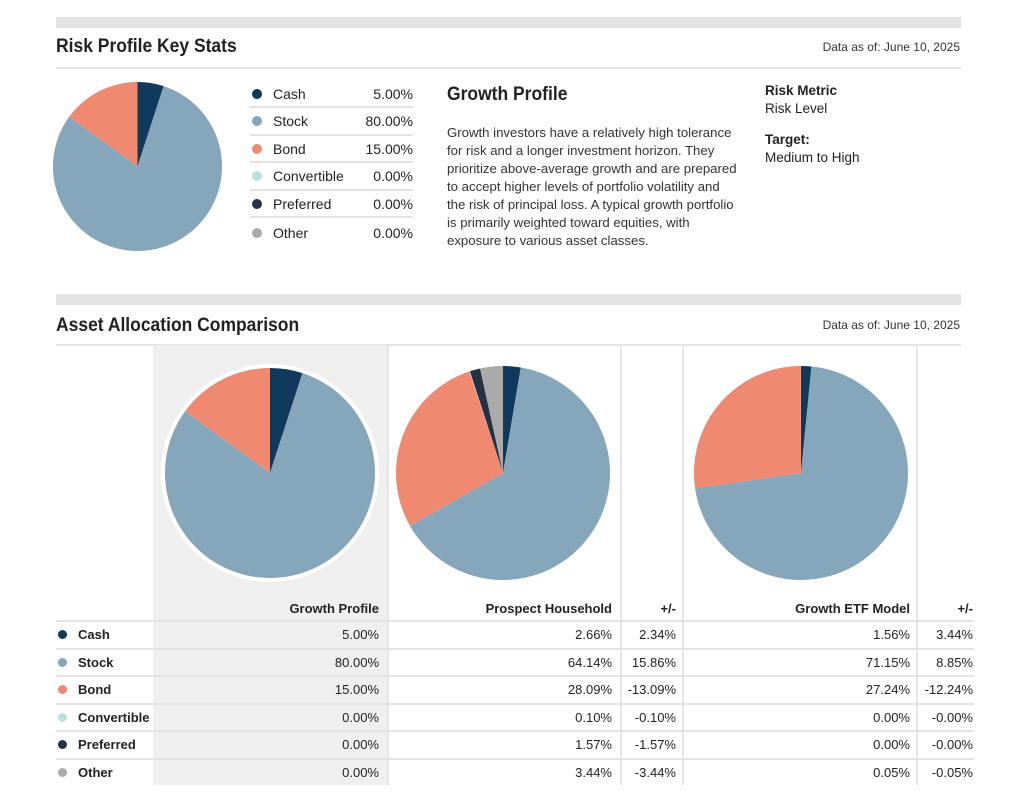 The width and height of the screenshot is (1015, 792). Describe the element at coordinates (787, 139) in the screenshot. I see `target-label: Target:` at that location.